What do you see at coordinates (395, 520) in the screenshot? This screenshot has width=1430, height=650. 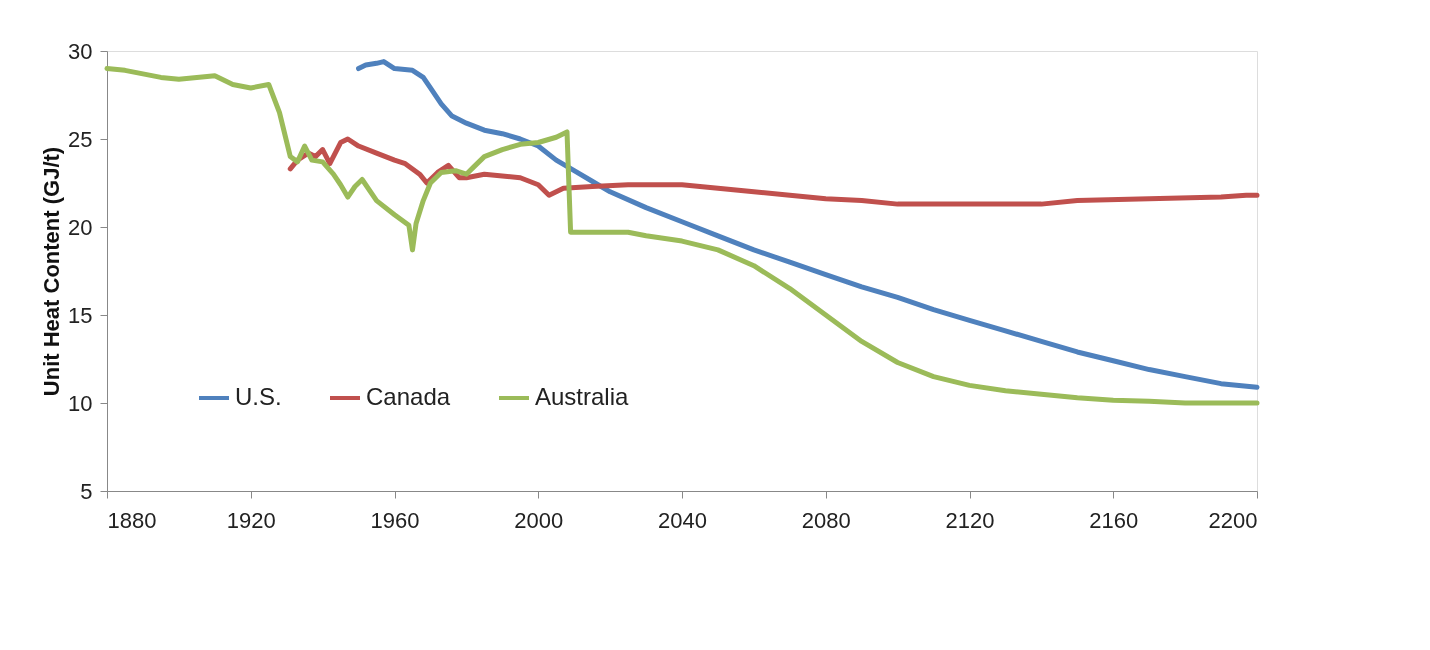 I see `x-tick-label: 1960` at bounding box center [395, 520].